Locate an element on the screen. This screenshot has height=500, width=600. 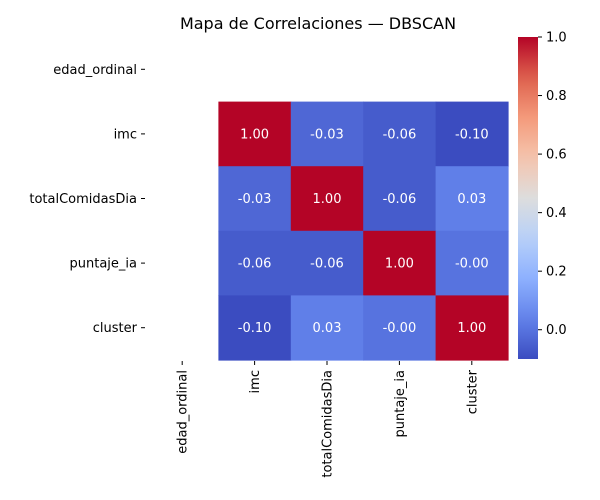
colorbar: 0.0 0.2 0.4 0.6 0.8 1.0 is located at coordinates (542, 195).